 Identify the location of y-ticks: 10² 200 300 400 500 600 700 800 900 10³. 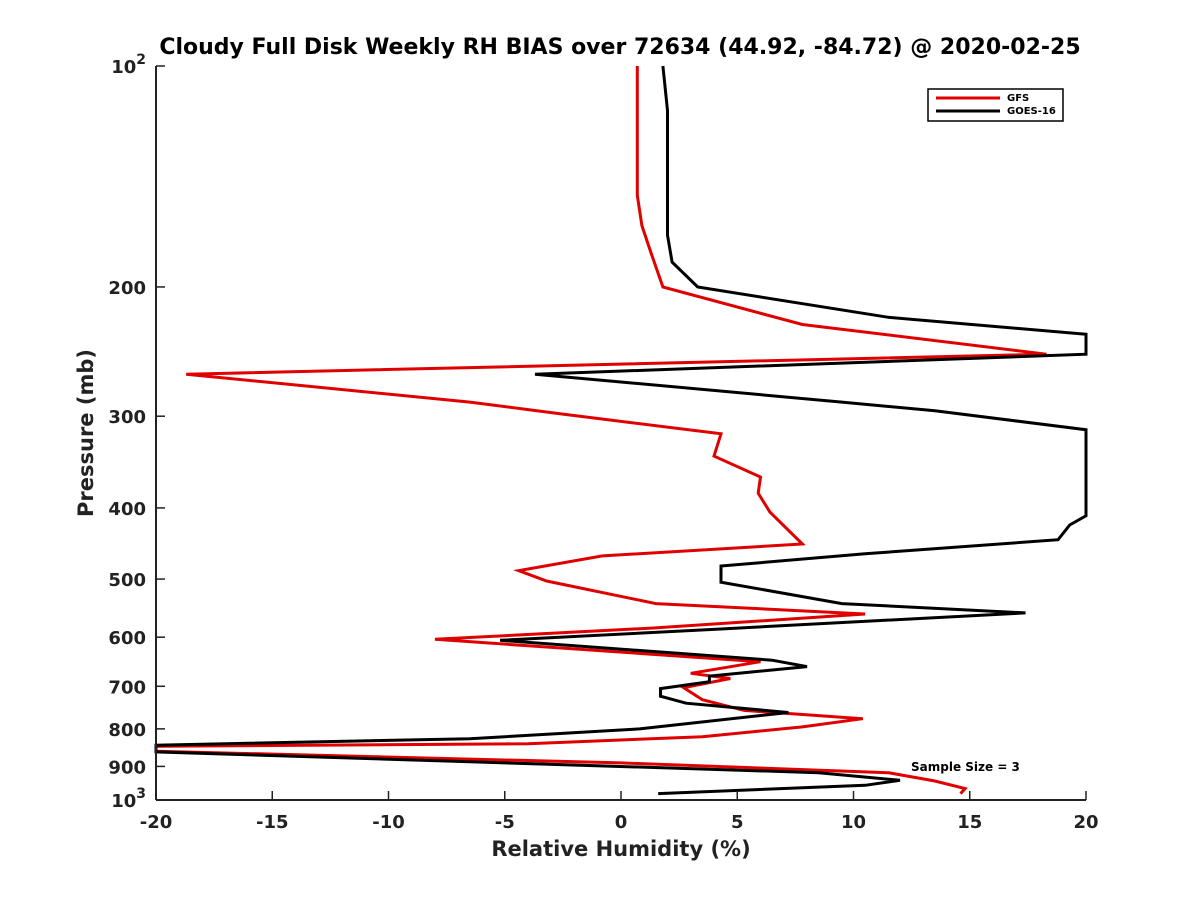
(136, 432).